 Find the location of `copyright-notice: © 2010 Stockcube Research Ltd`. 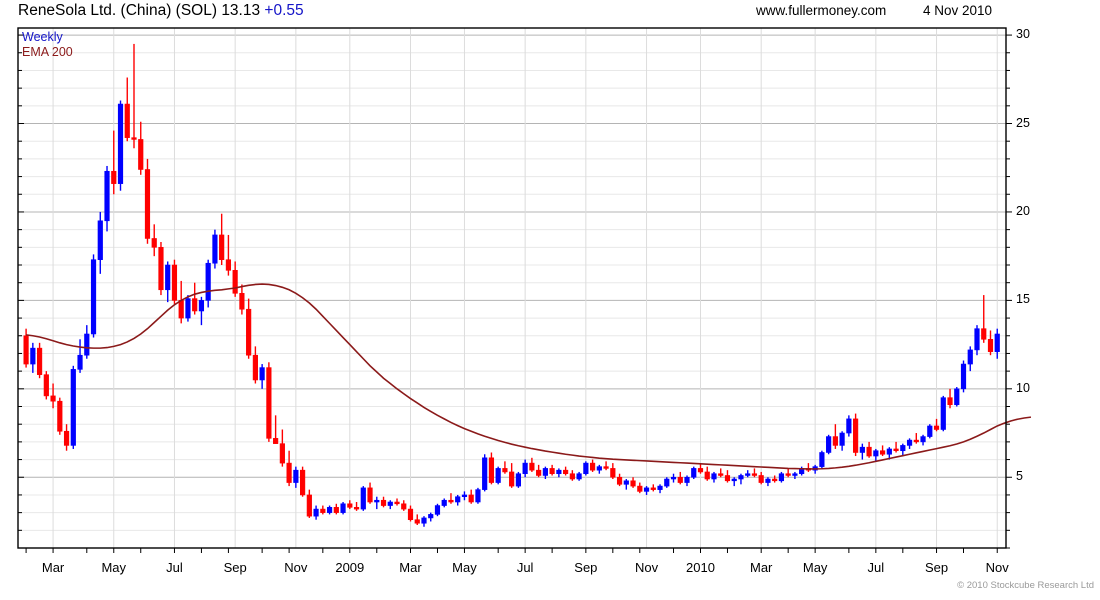

copyright-notice: © 2010 Stockcube Research Ltd is located at coordinates (1025, 585).